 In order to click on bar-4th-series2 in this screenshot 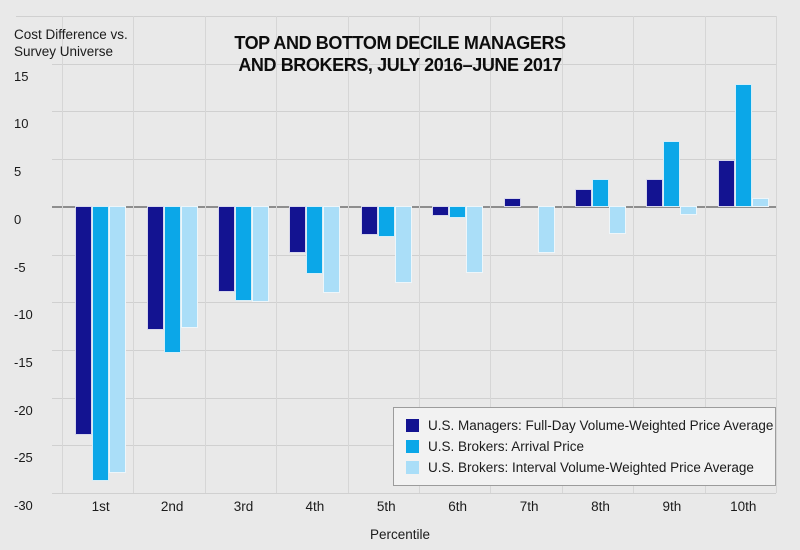, I will do `click(332, 249)`.